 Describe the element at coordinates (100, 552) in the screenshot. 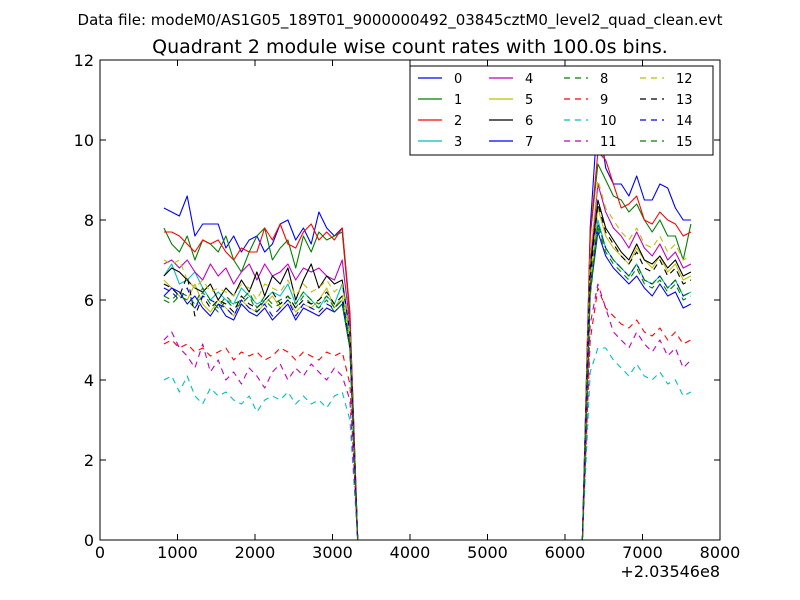

I see `x-tick-label: 0` at that location.